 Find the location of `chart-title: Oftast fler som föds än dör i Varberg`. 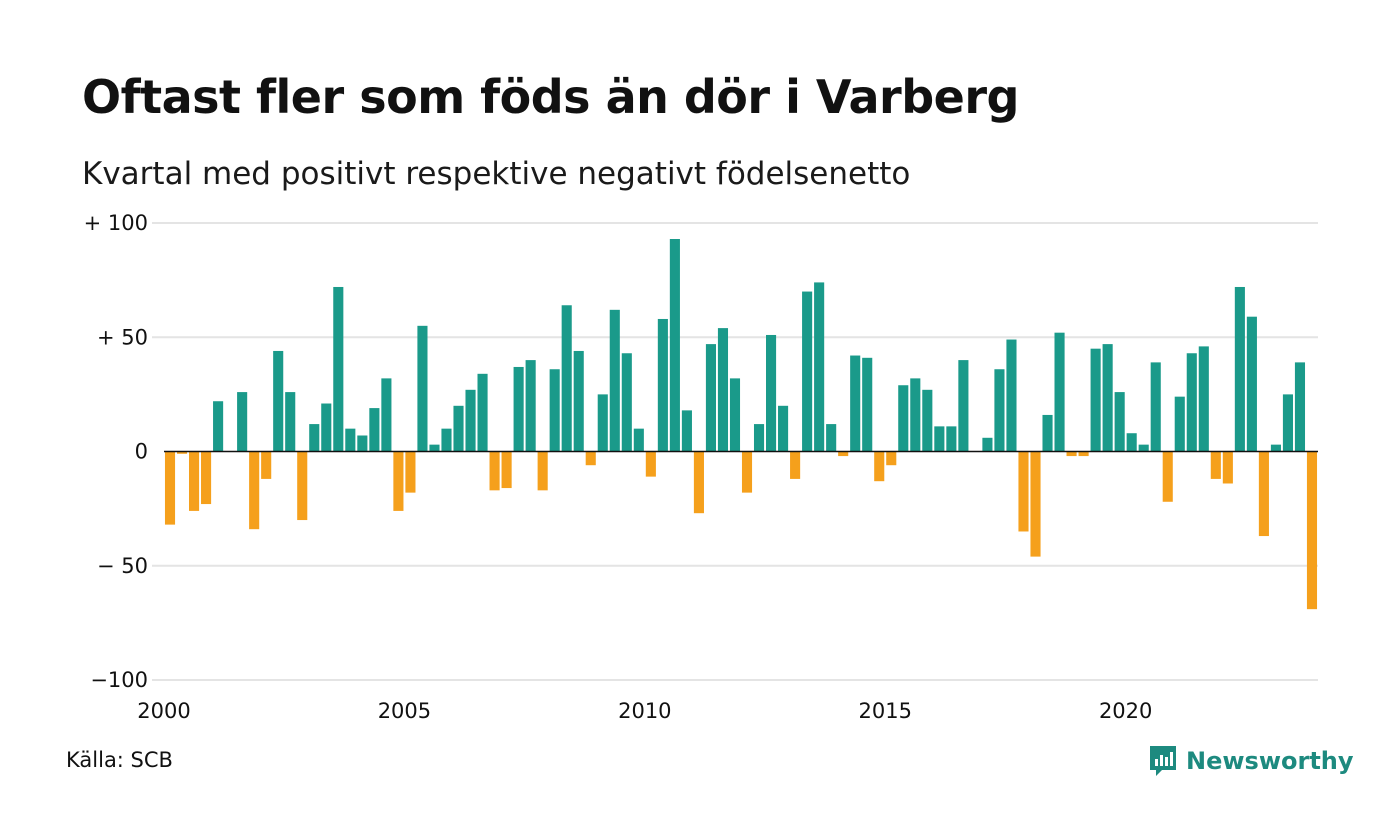

chart-title: Oftast fler som föds än dör i Varberg is located at coordinates (550, 97).